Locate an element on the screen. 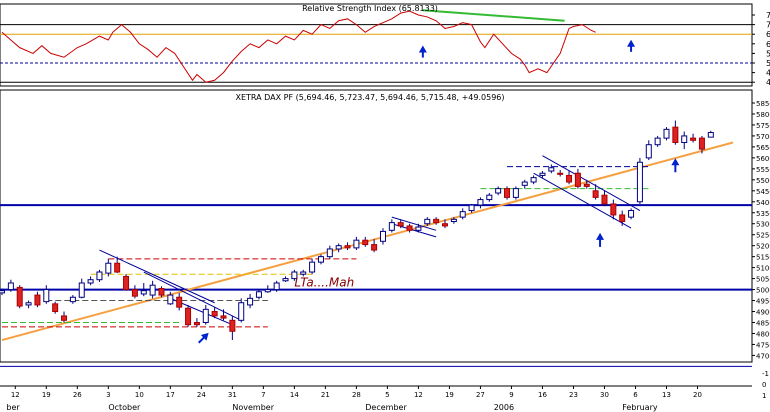 The image size is (770, 412). month-label: November is located at coordinates (253, 407).